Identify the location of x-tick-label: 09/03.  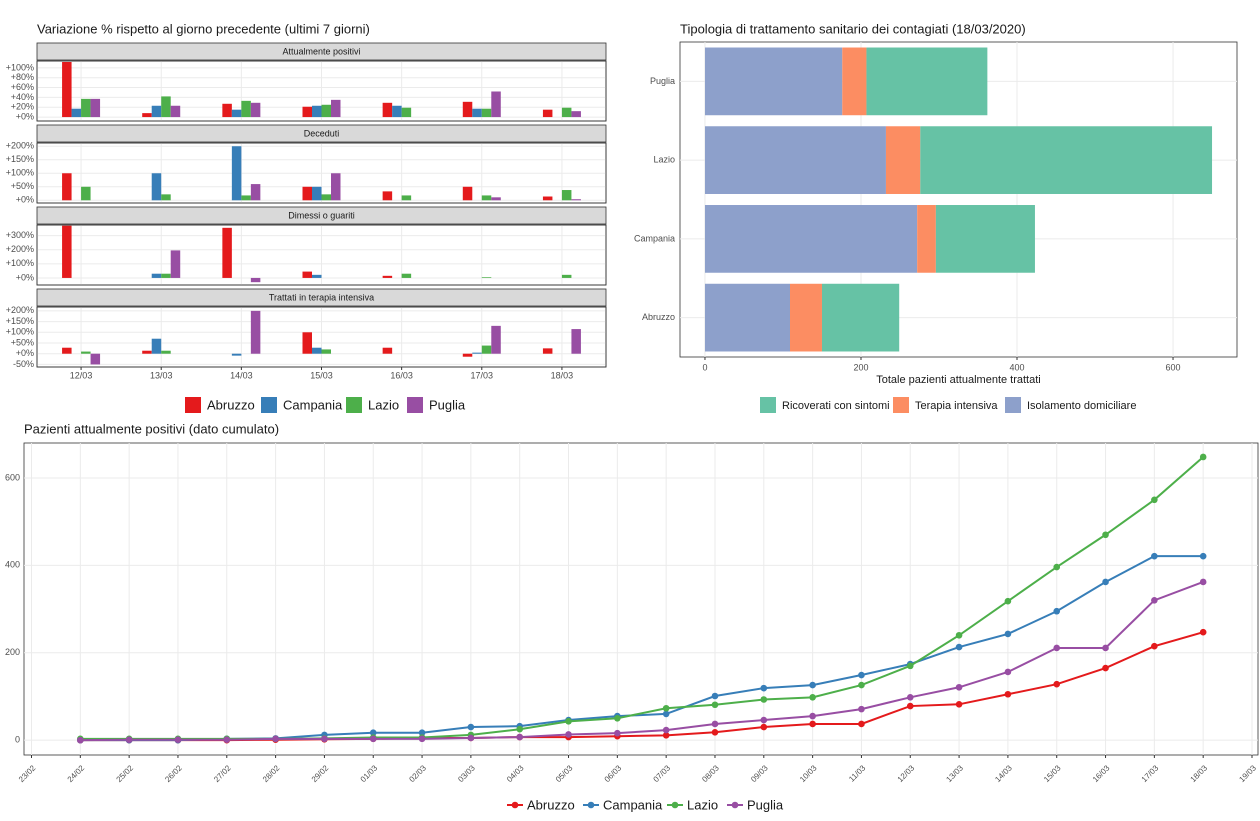
(759, 773).